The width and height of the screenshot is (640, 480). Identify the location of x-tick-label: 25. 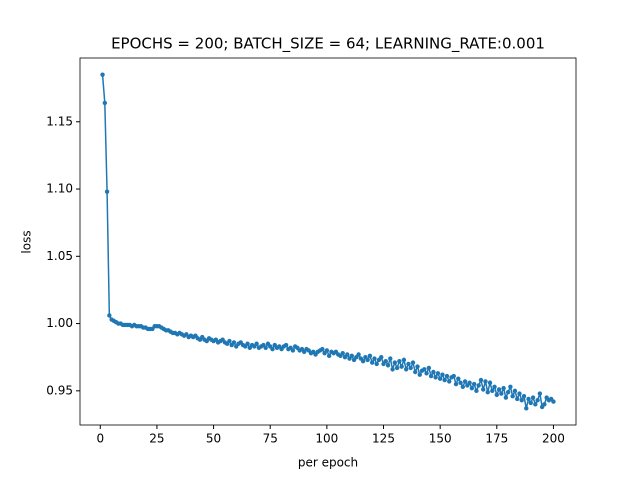
(156, 439).